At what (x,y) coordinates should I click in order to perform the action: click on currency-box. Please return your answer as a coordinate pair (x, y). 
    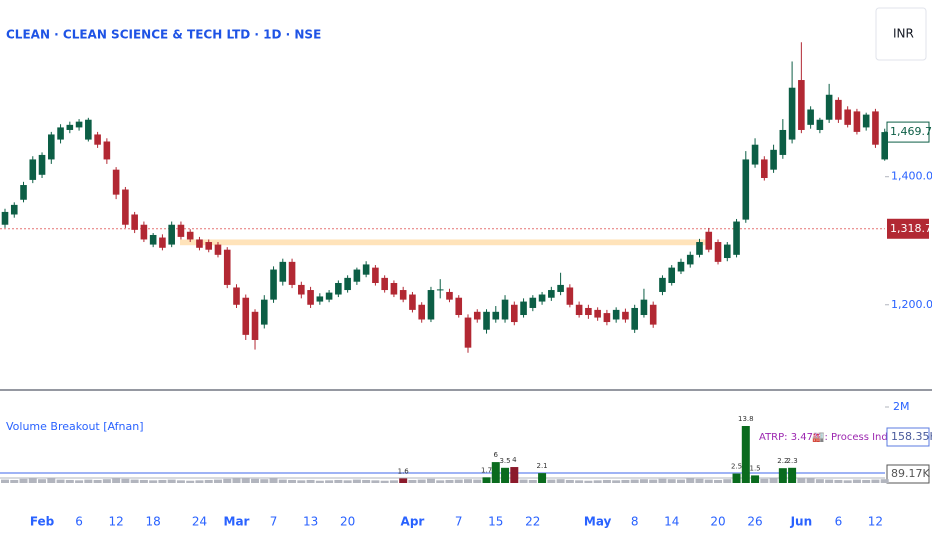
    Looking at the image, I should click on (901, 34).